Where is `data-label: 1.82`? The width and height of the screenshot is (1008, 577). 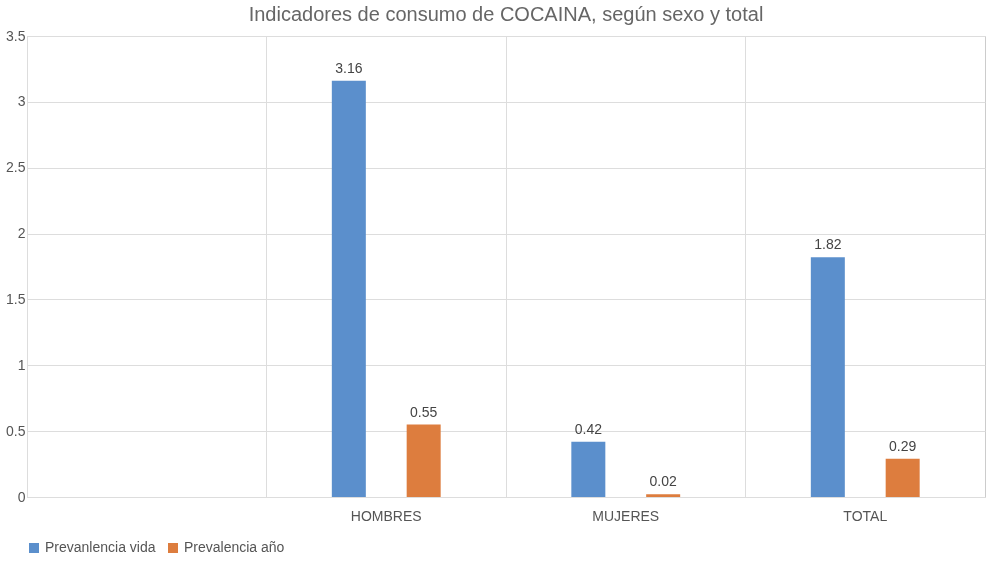 data-label: 1.82 is located at coordinates (828, 244).